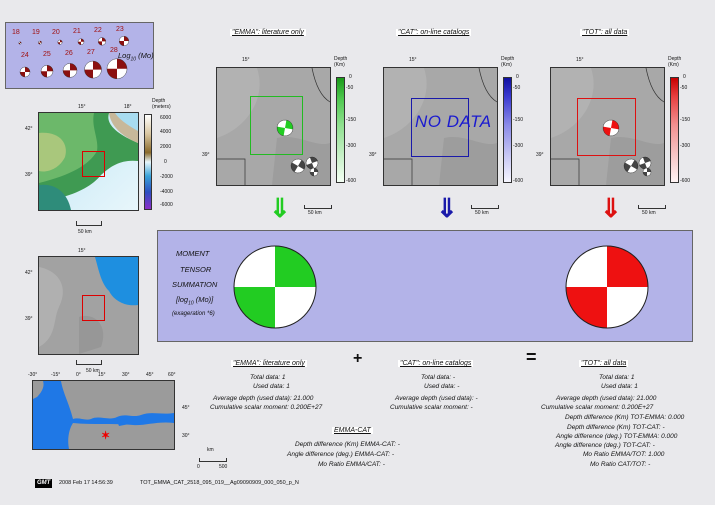  I want to click on tot-scale-bar, so click(652, 207).